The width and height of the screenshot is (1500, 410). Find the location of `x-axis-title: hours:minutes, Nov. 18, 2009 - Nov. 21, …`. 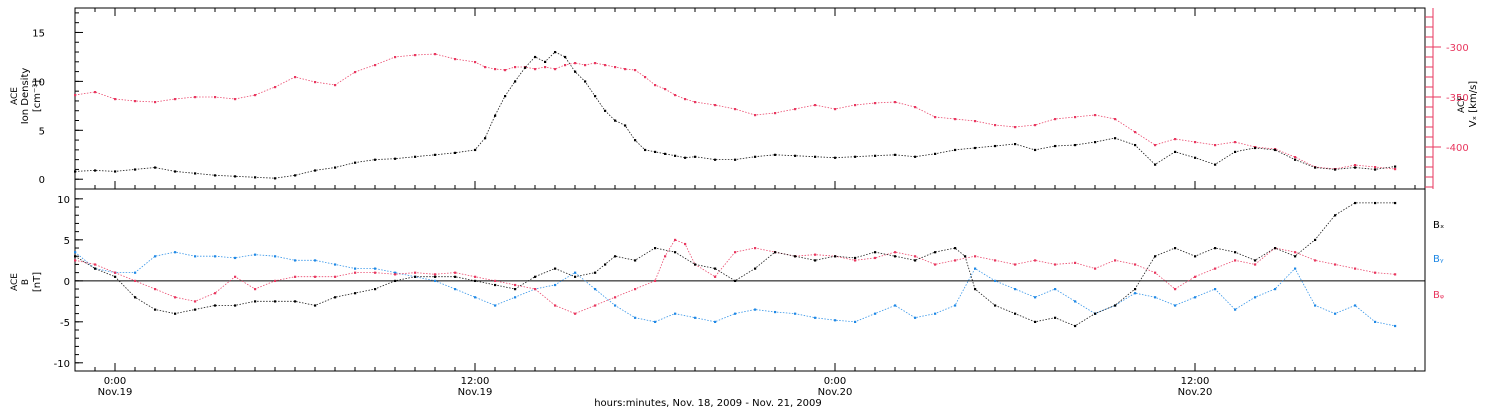

x-axis-title: hours:minutes, Nov. 18, 2009 - Nov. 21, … is located at coordinates (708, 403).